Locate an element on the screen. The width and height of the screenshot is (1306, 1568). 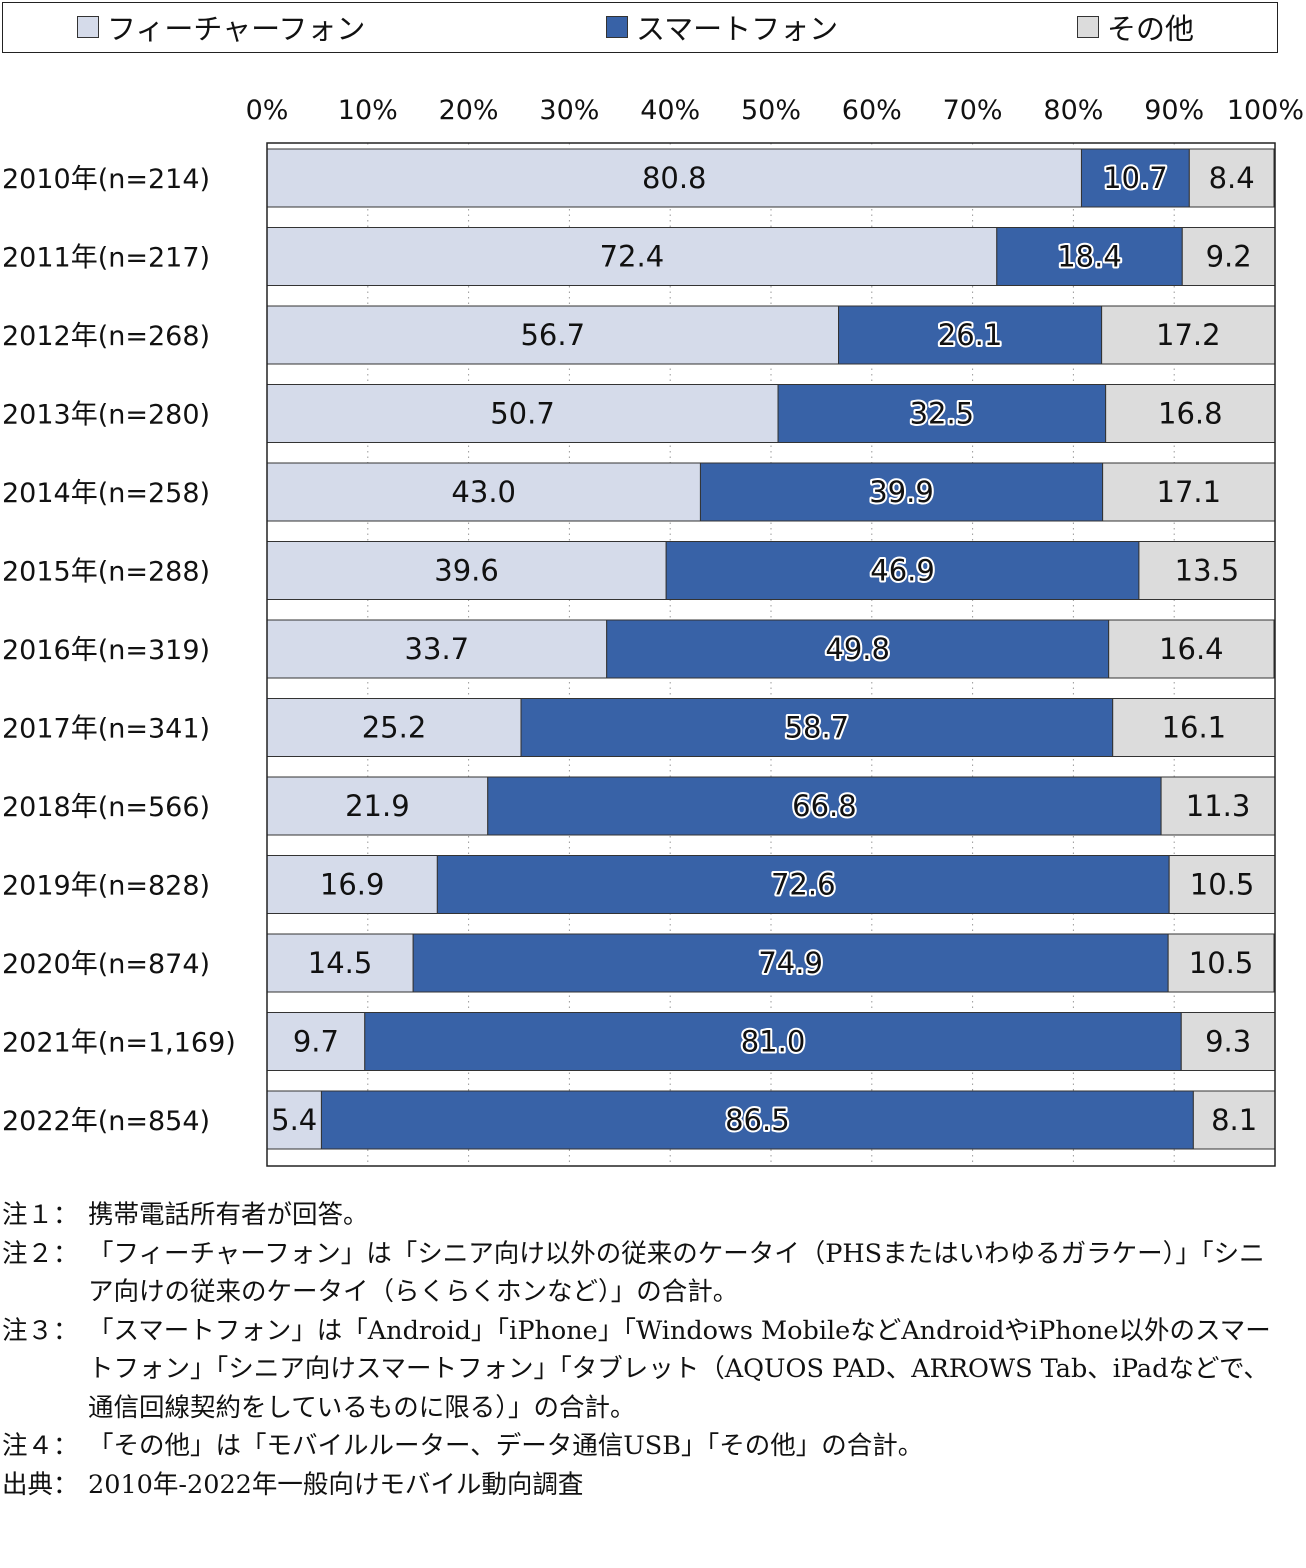
category-label: 2012年(n=268) is located at coordinates (106, 336).